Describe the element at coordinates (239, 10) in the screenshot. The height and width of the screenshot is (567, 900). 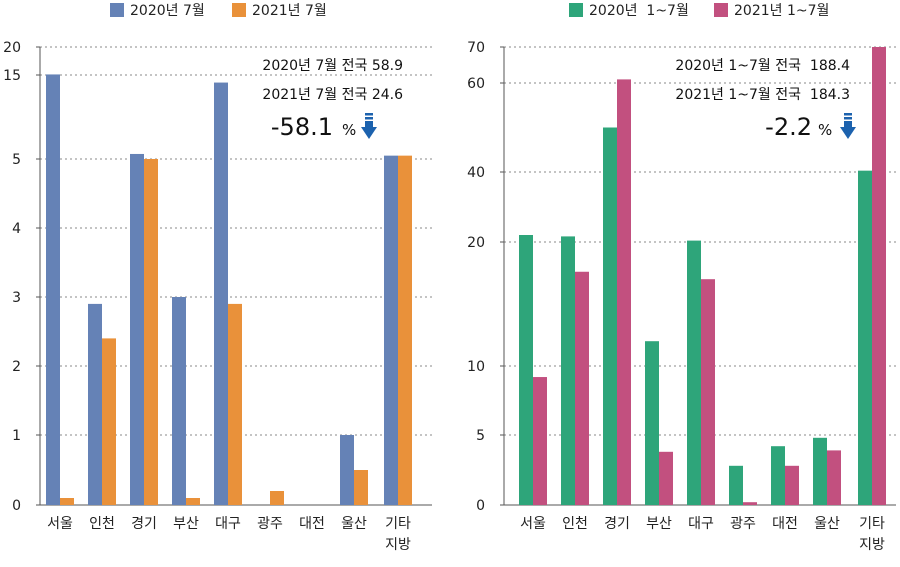
I see `legend-swatch-2021-july` at that location.